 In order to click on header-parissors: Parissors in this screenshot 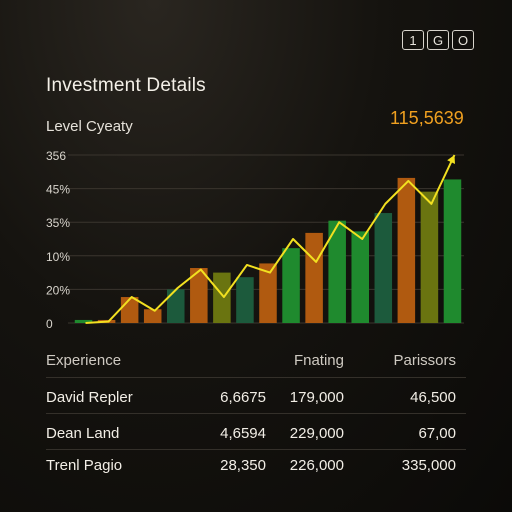, I will do `click(424, 360)`.